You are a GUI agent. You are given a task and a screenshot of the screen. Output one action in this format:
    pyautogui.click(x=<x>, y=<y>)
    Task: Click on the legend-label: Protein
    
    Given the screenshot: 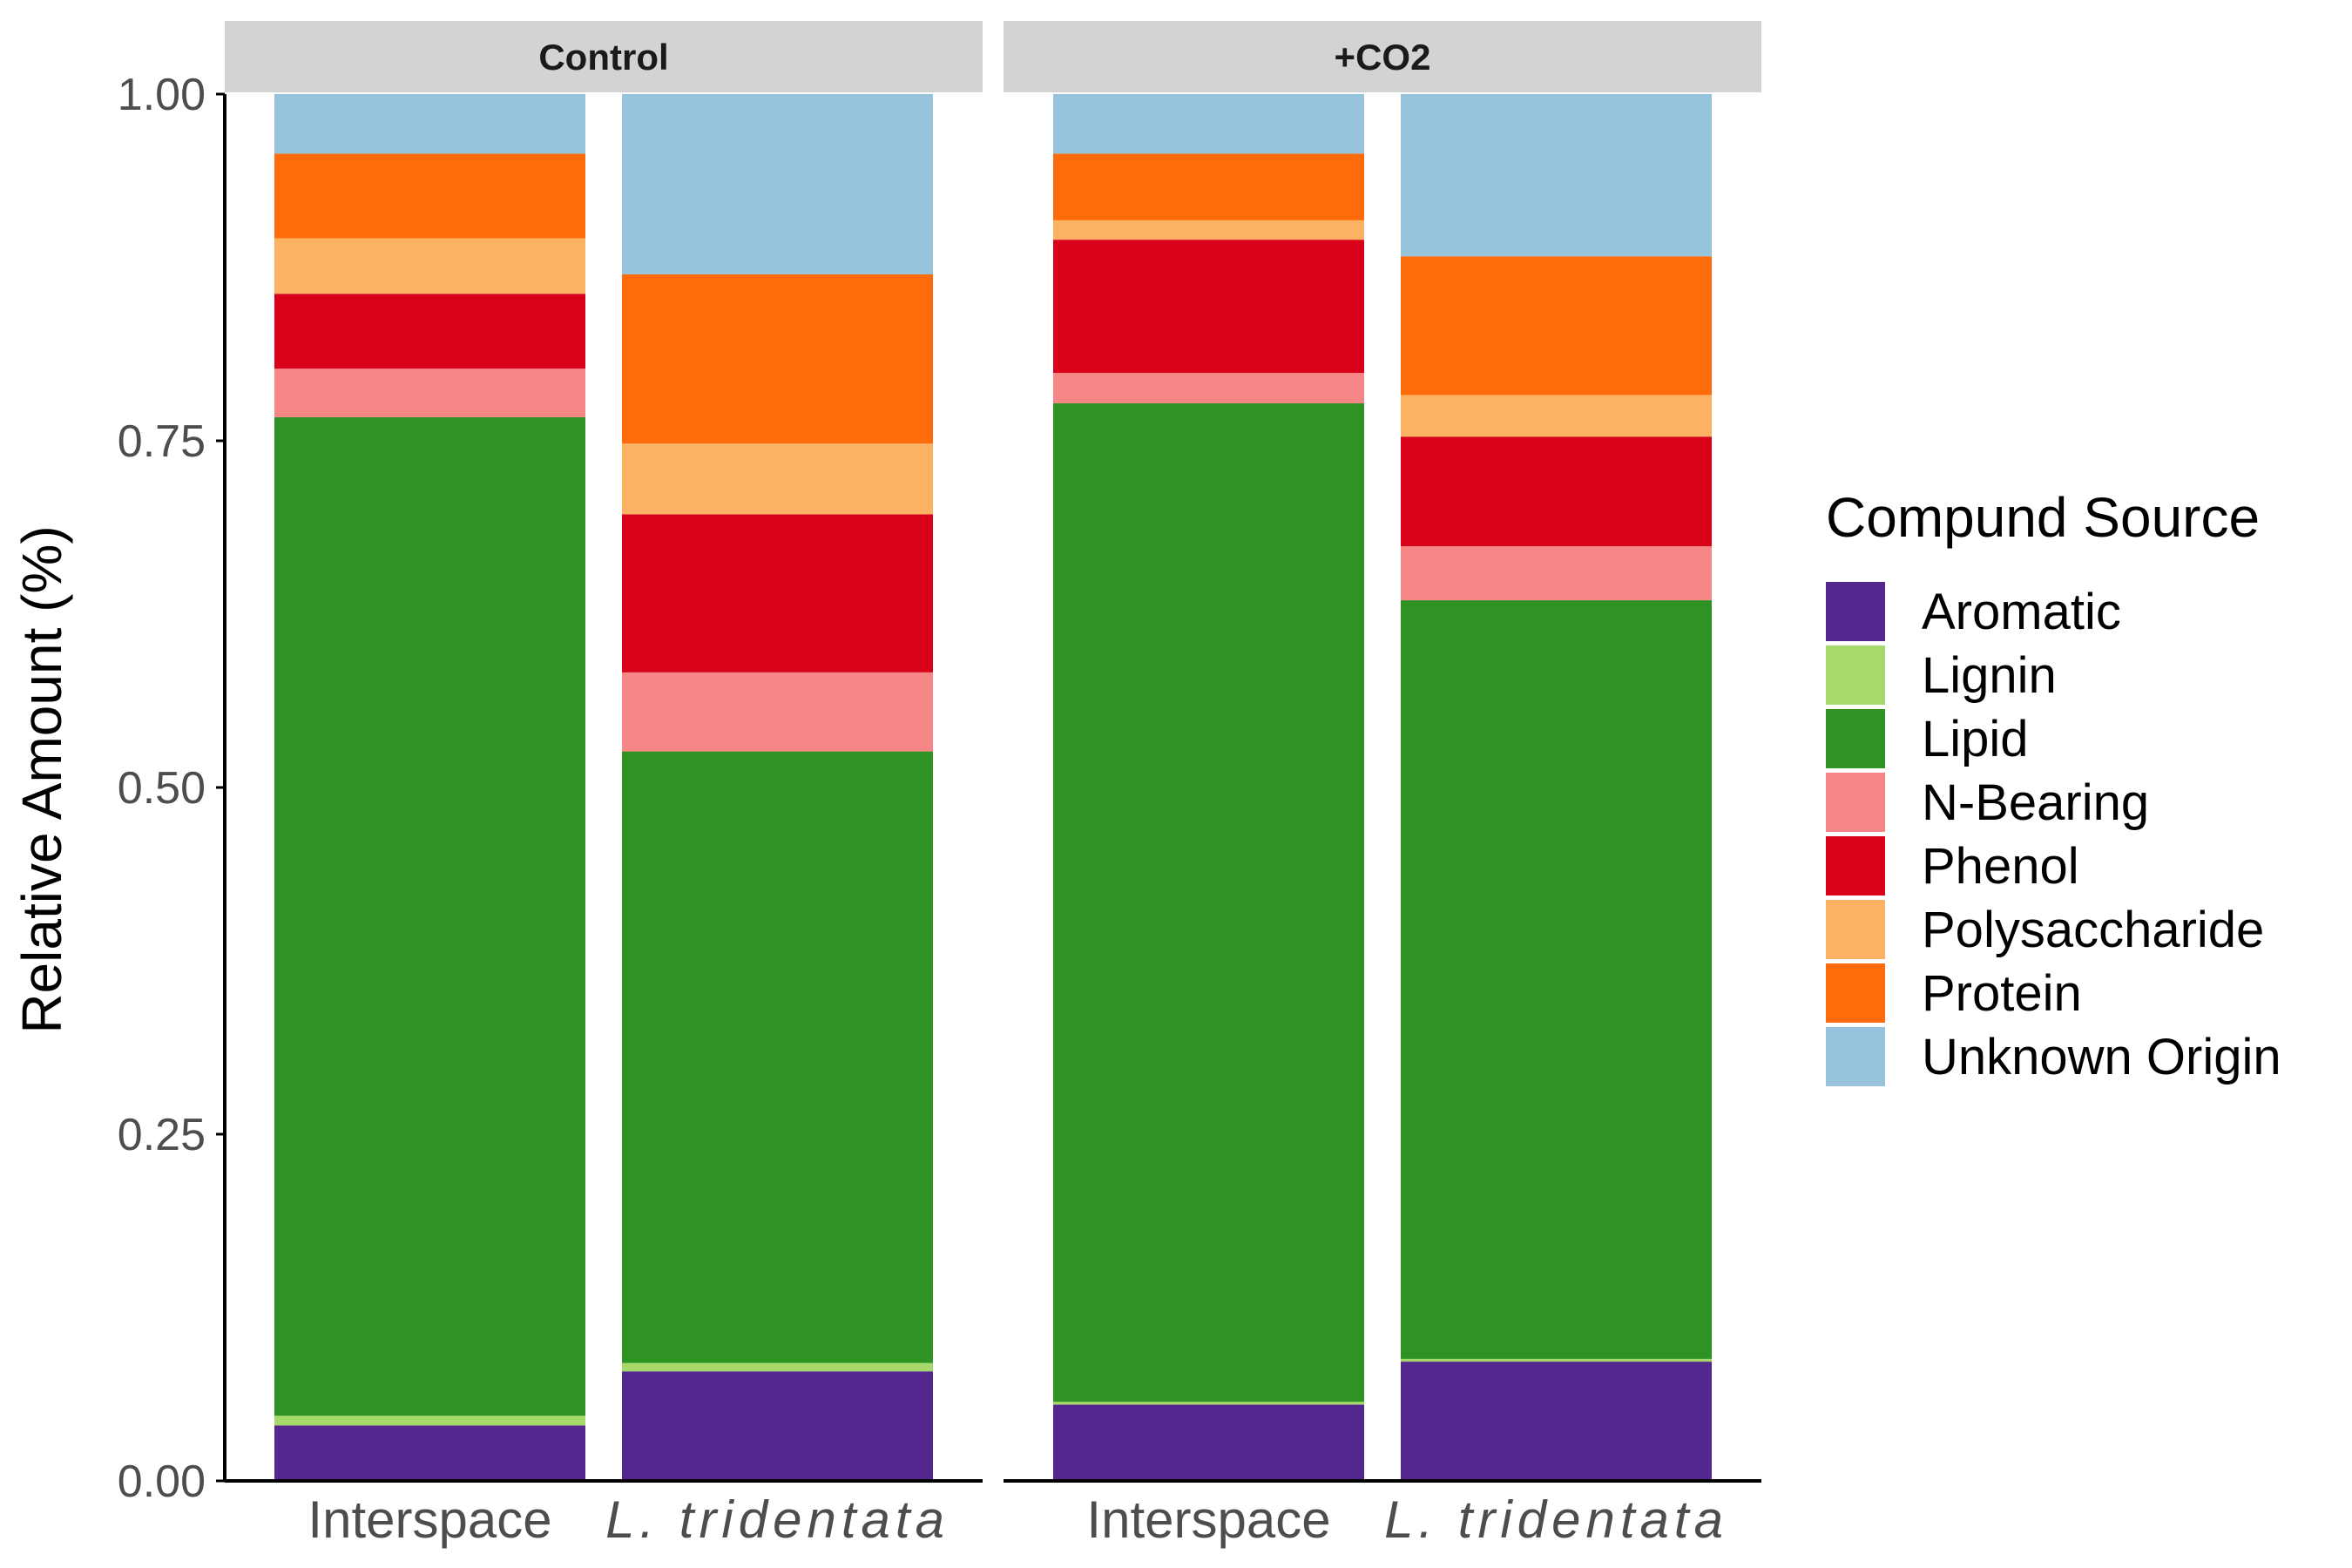 What is the action you would take?
    pyautogui.click(x=2002, y=994)
    